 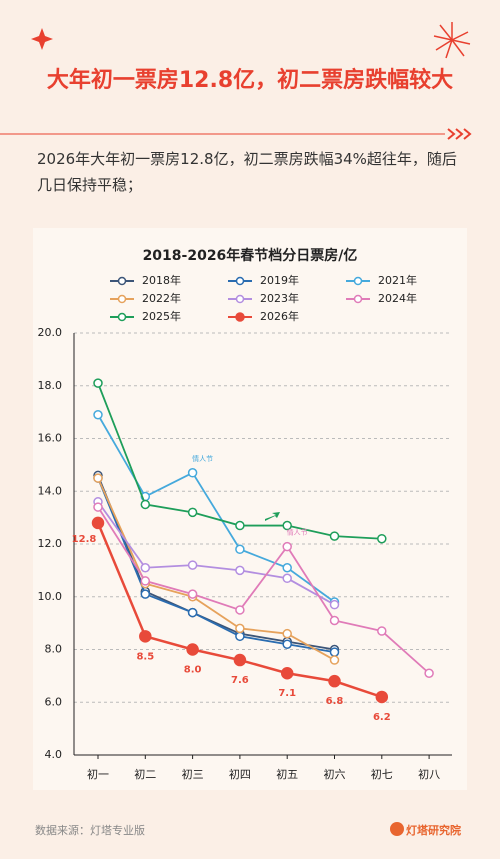 What do you see at coordinates (397, 280) in the screenshot?
I see `legend-label: 2021年` at bounding box center [397, 280].